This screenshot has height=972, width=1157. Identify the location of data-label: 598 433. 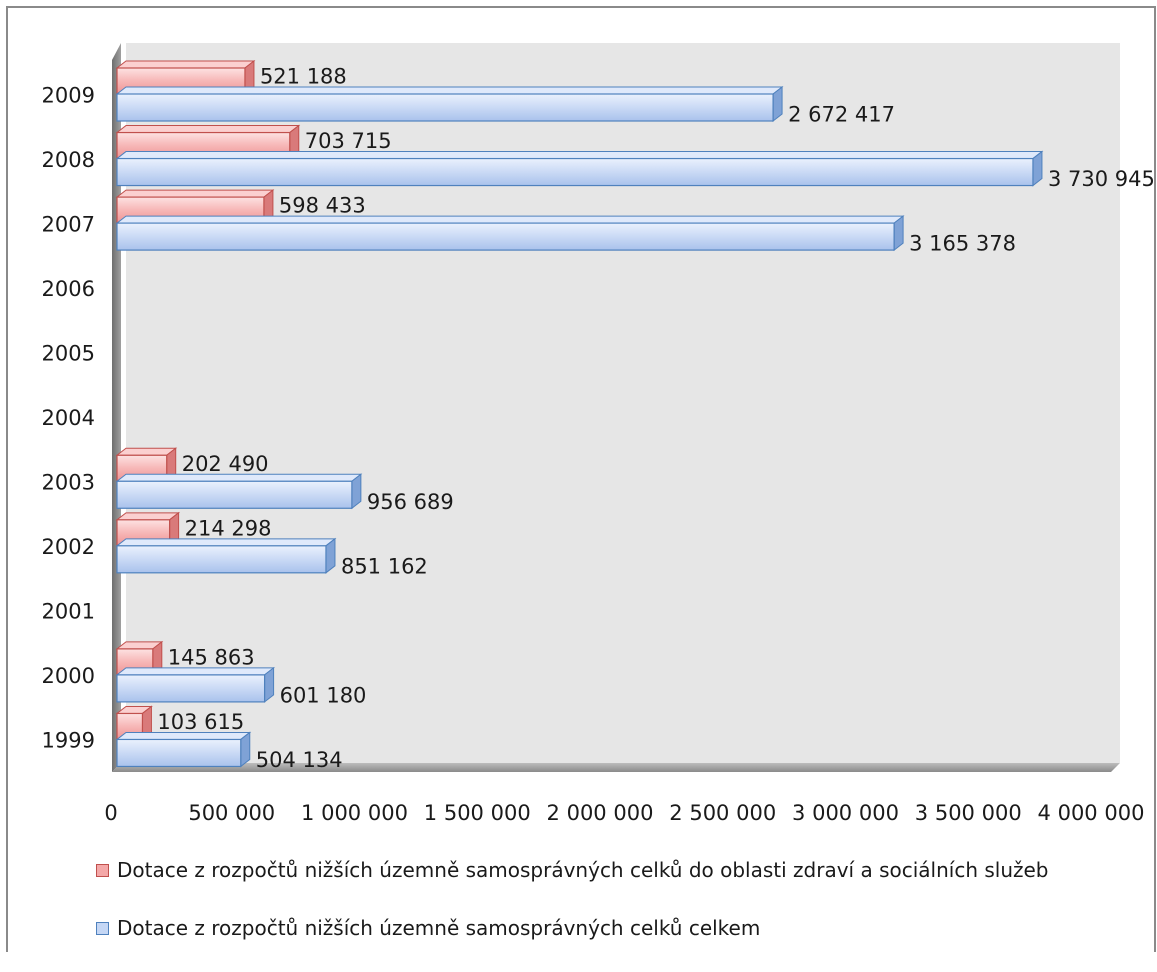
(322, 206).